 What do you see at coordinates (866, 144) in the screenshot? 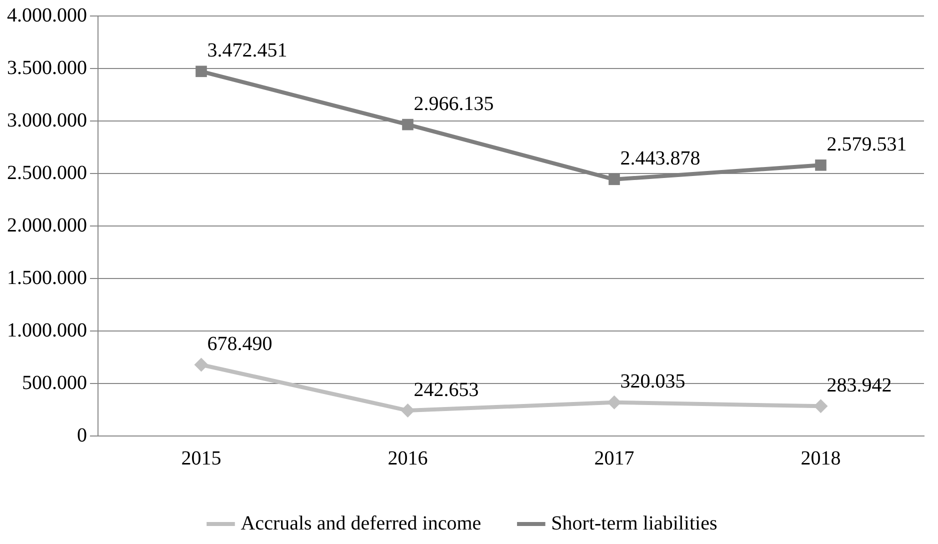
I see `data-label: 2.579.531` at bounding box center [866, 144].